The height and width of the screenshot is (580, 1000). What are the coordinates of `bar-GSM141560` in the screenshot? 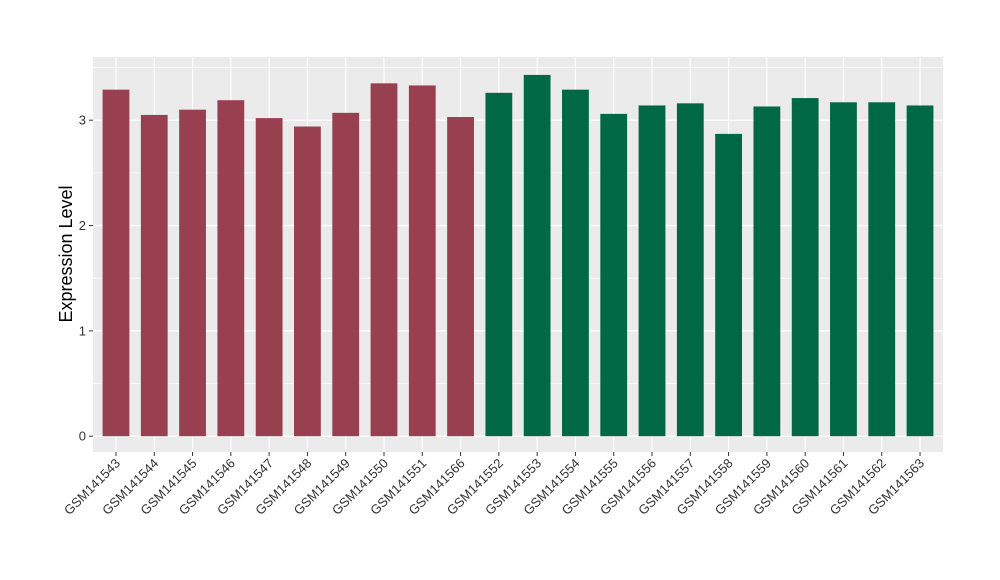 It's located at (805, 267).